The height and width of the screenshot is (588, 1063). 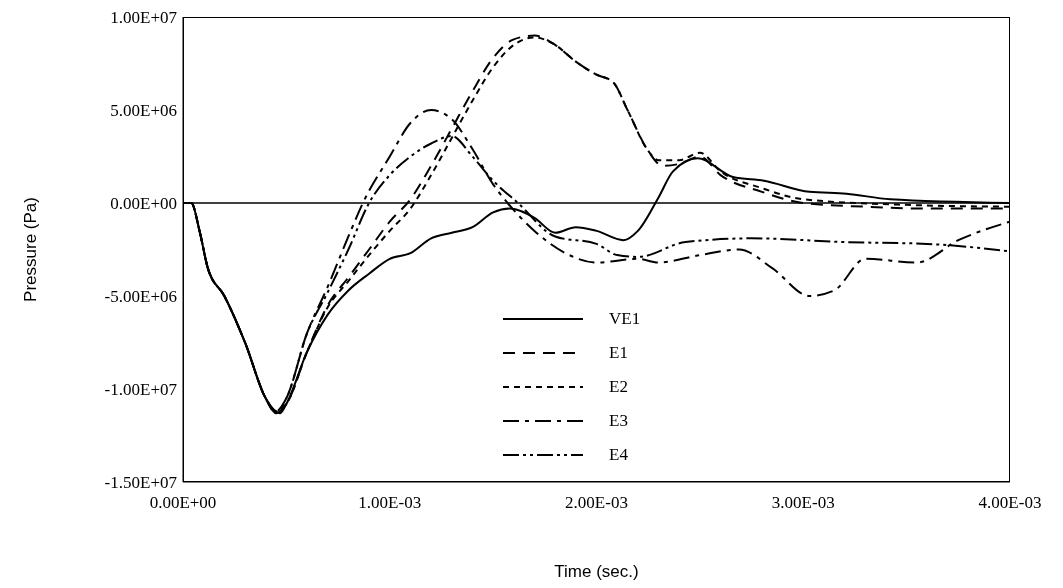 What do you see at coordinates (183, 503) in the screenshot?
I see `x-tick-label: 0.00E+00` at bounding box center [183, 503].